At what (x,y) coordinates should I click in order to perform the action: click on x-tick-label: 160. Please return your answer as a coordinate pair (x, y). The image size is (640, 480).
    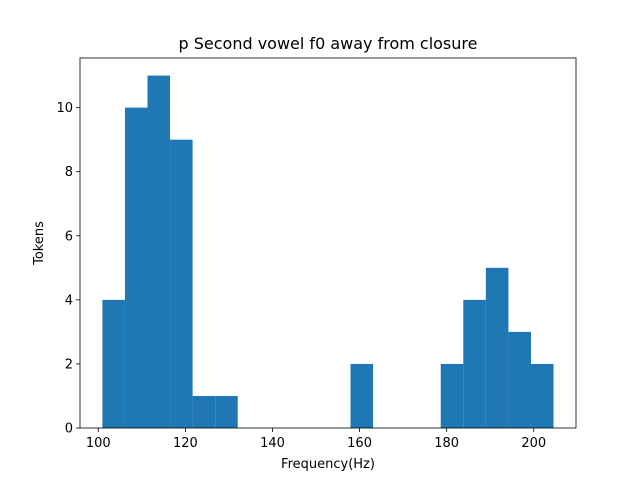
    Looking at the image, I should click on (359, 443).